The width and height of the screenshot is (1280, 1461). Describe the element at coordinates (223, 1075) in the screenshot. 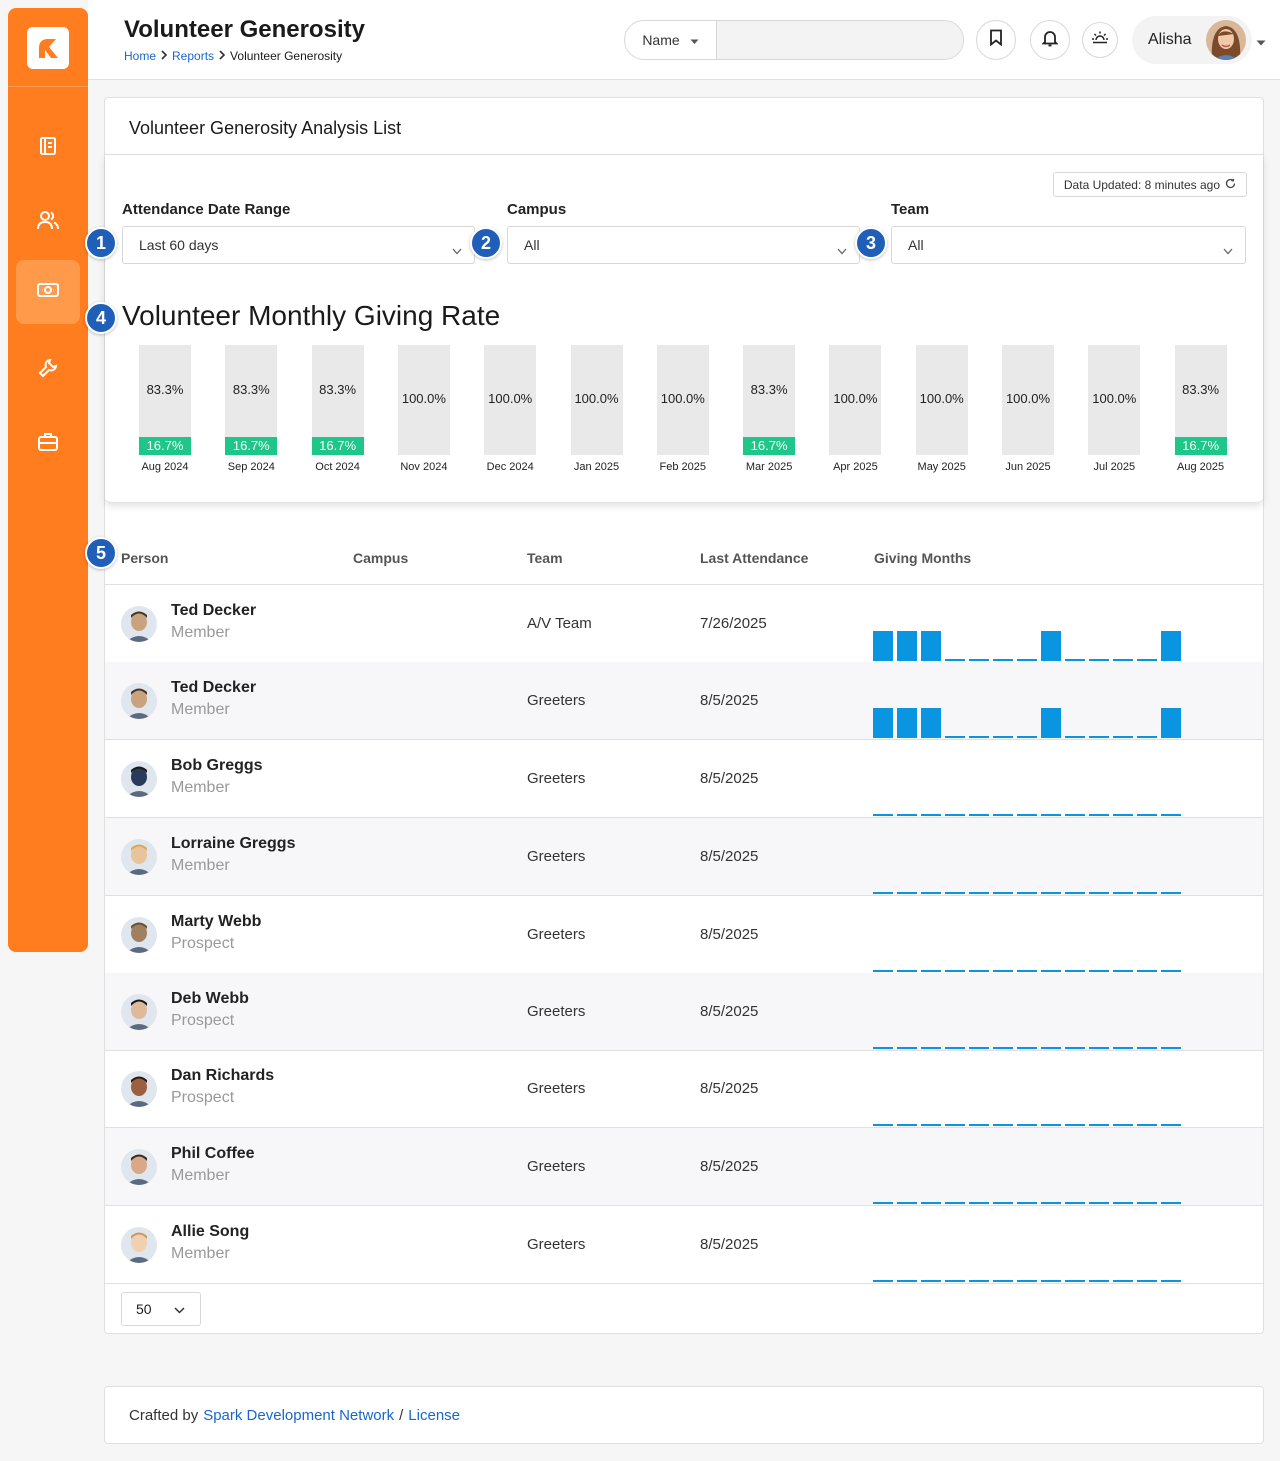

I see `person-name: Dan Richards` at that location.